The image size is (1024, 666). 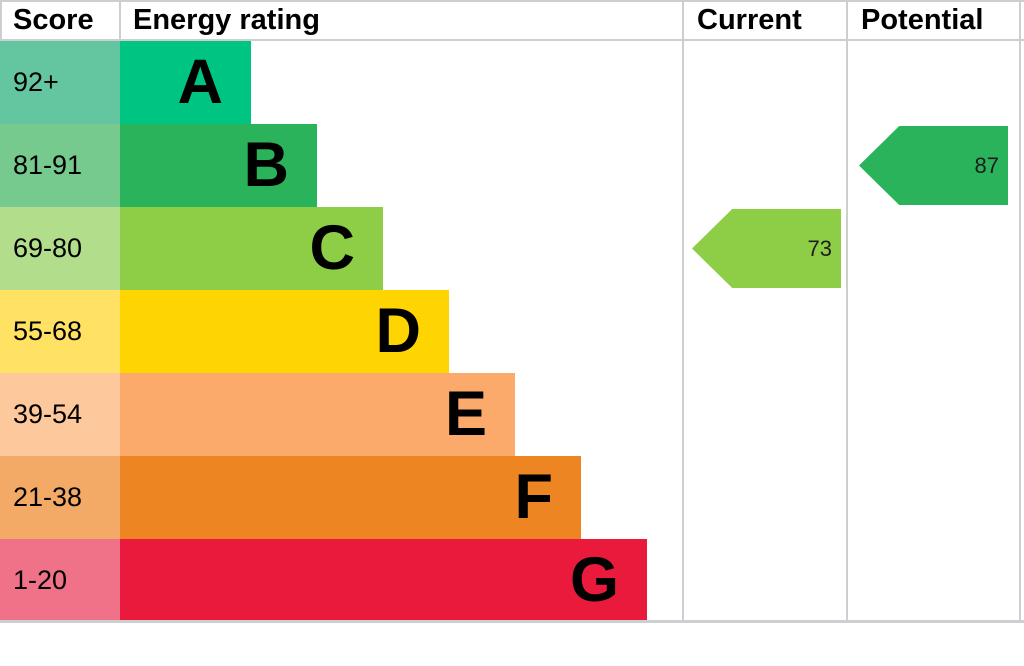 What do you see at coordinates (1, 20) in the screenshot?
I see `header-left-border` at bounding box center [1, 20].